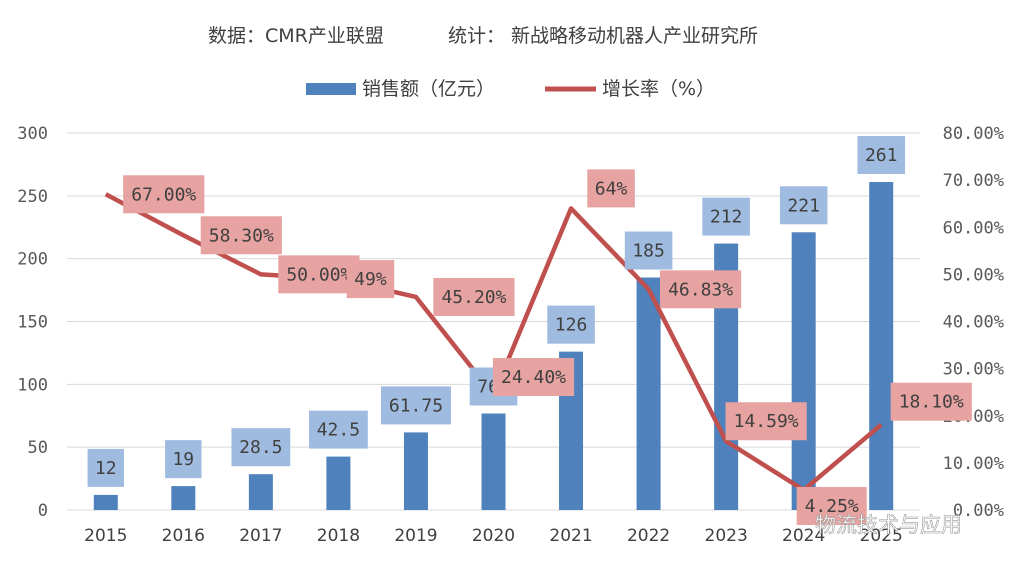 The image size is (1025, 562). Describe the element at coordinates (338, 483) in the screenshot. I see `bar-2018` at that location.